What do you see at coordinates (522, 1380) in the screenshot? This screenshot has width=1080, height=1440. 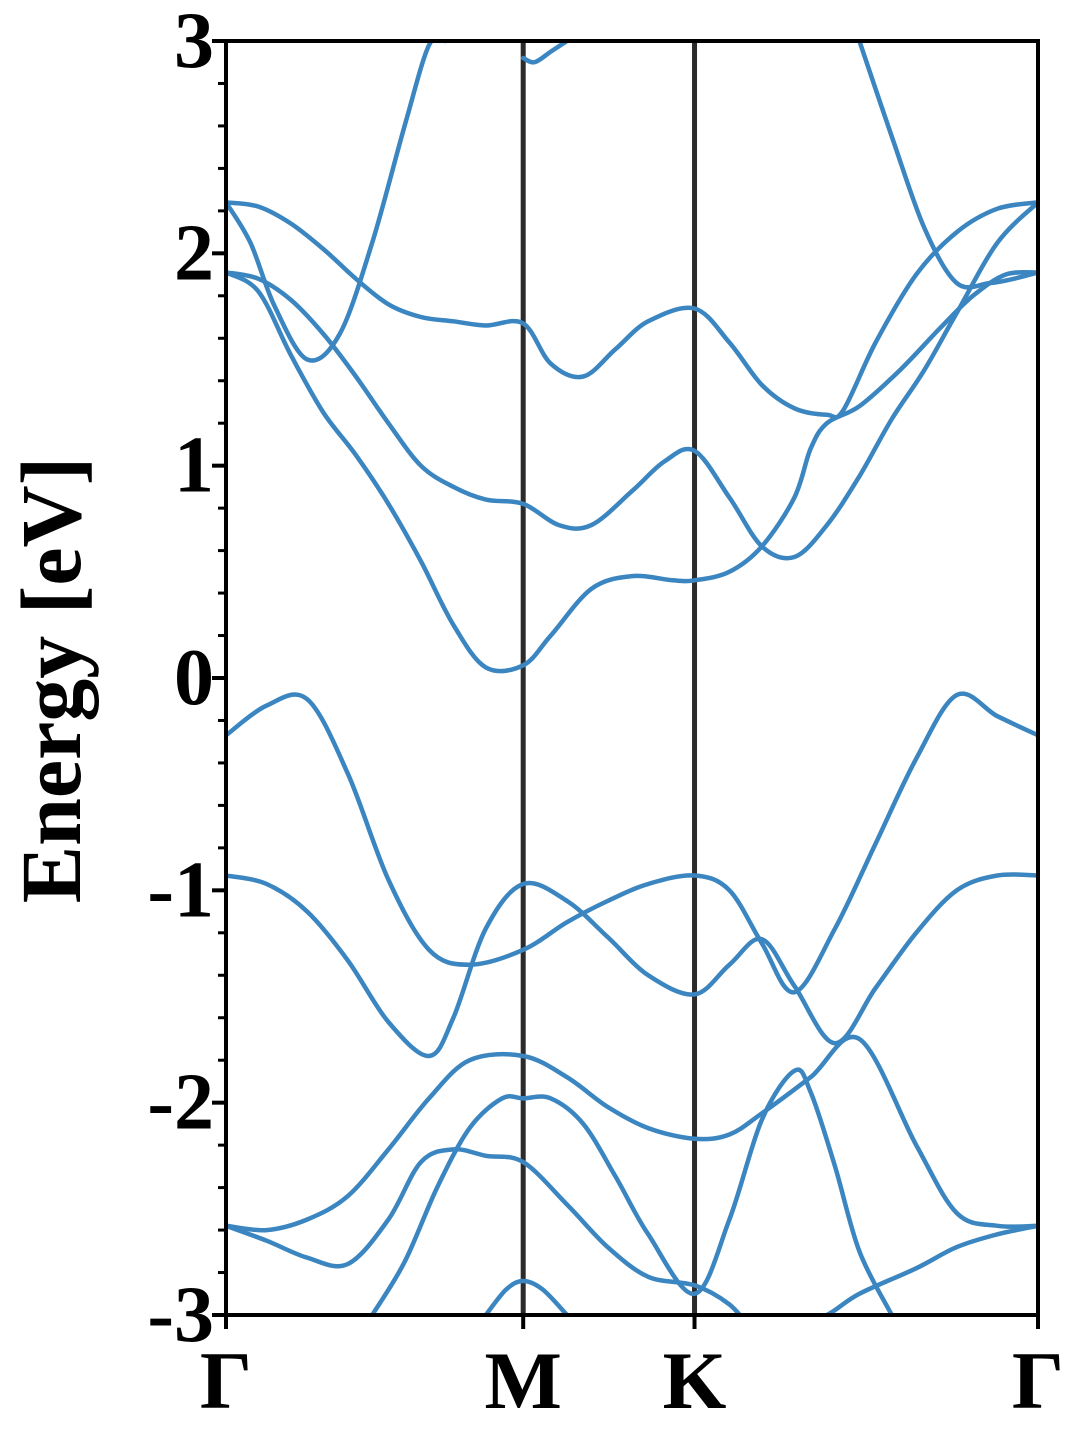 I see `x-tick-label: M` at bounding box center [522, 1380].